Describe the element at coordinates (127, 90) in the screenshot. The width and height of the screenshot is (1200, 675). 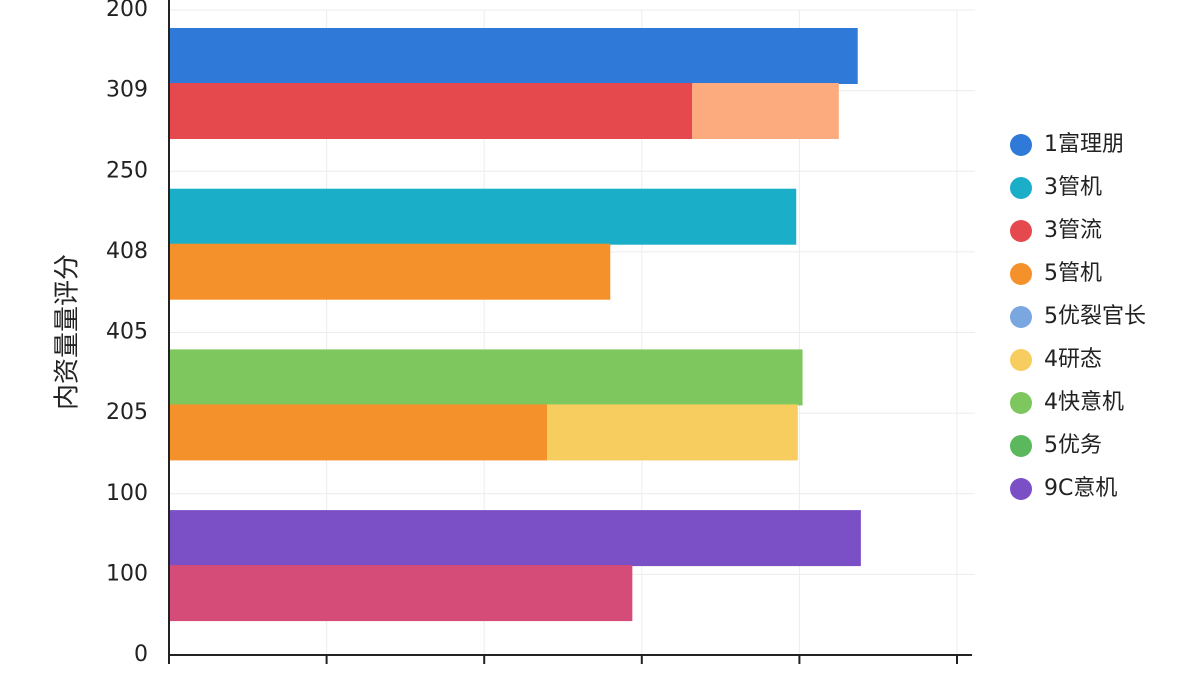
I see `y-tick-label: 309` at that location.